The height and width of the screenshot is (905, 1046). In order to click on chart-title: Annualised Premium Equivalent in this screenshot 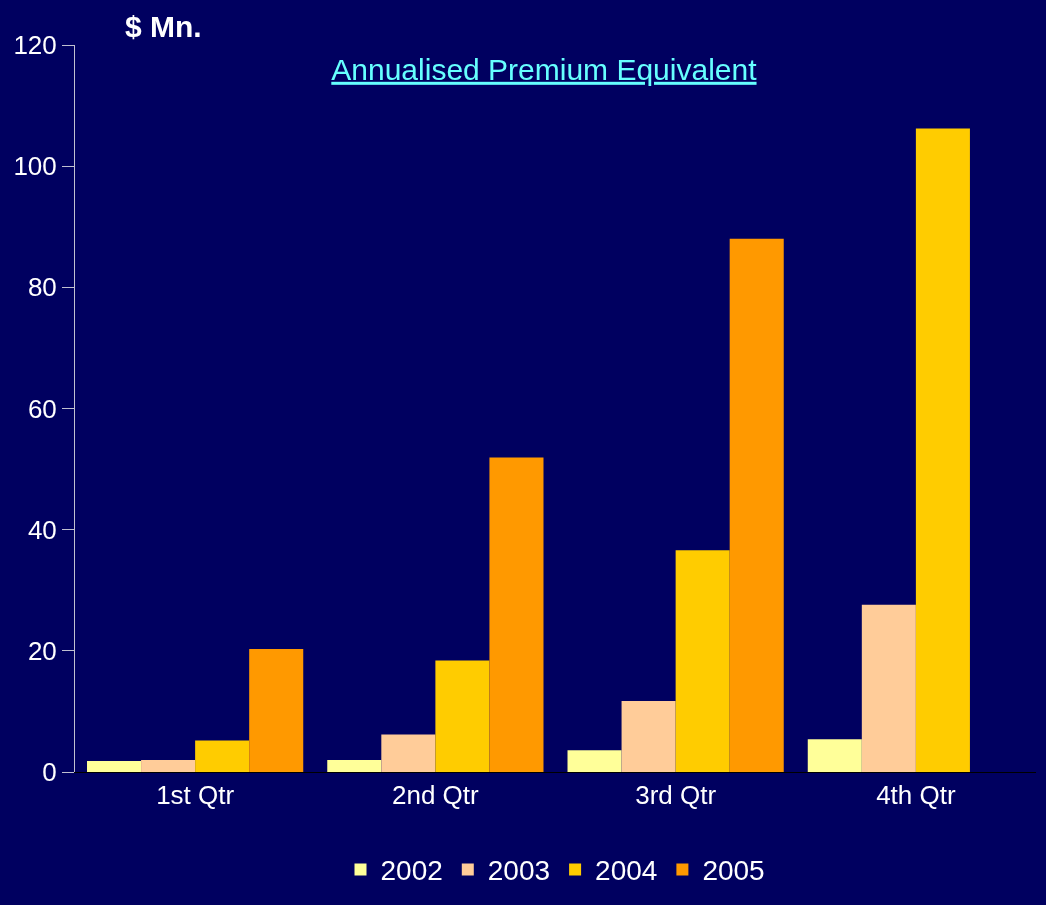, I will do `click(544, 69)`.